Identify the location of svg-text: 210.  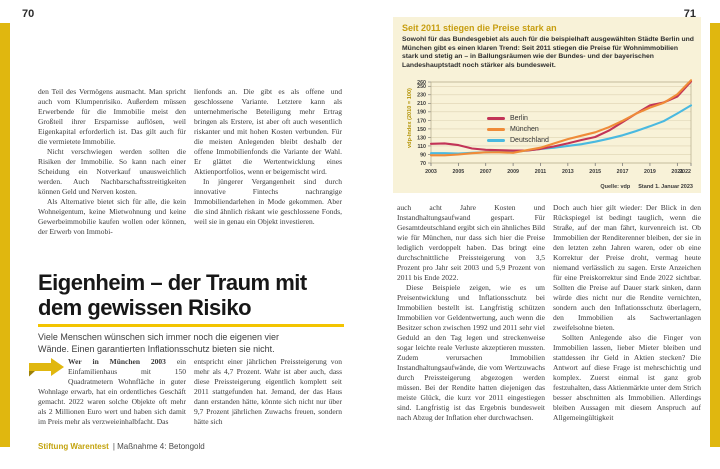
(421, 104).